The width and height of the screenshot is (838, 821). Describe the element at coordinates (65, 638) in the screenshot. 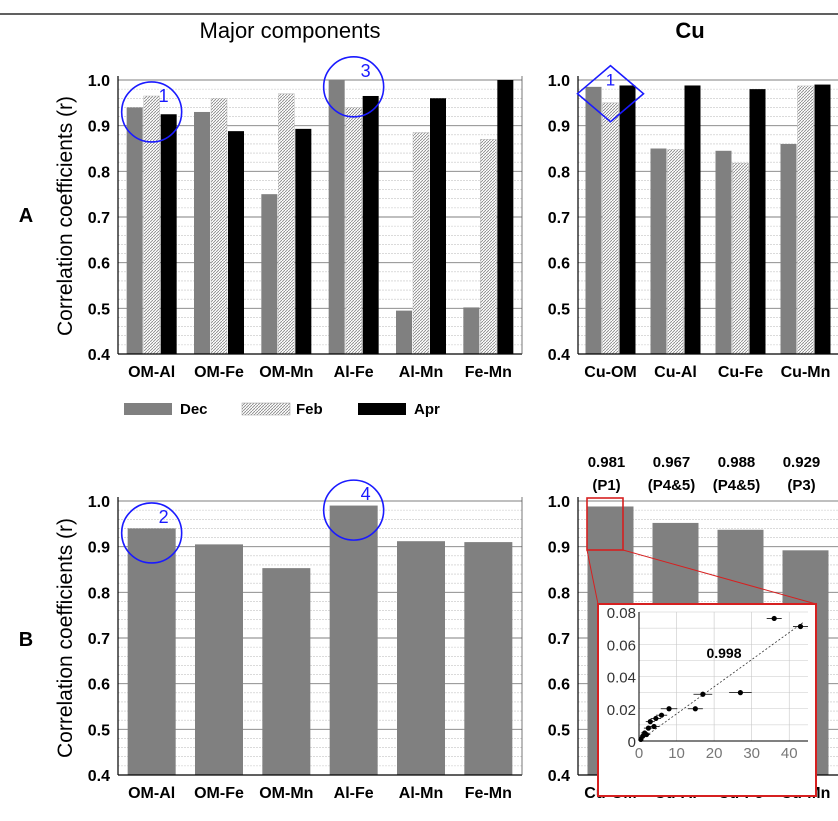

I see `y-axis-label-b: Correlation coefficients (r)` at that location.